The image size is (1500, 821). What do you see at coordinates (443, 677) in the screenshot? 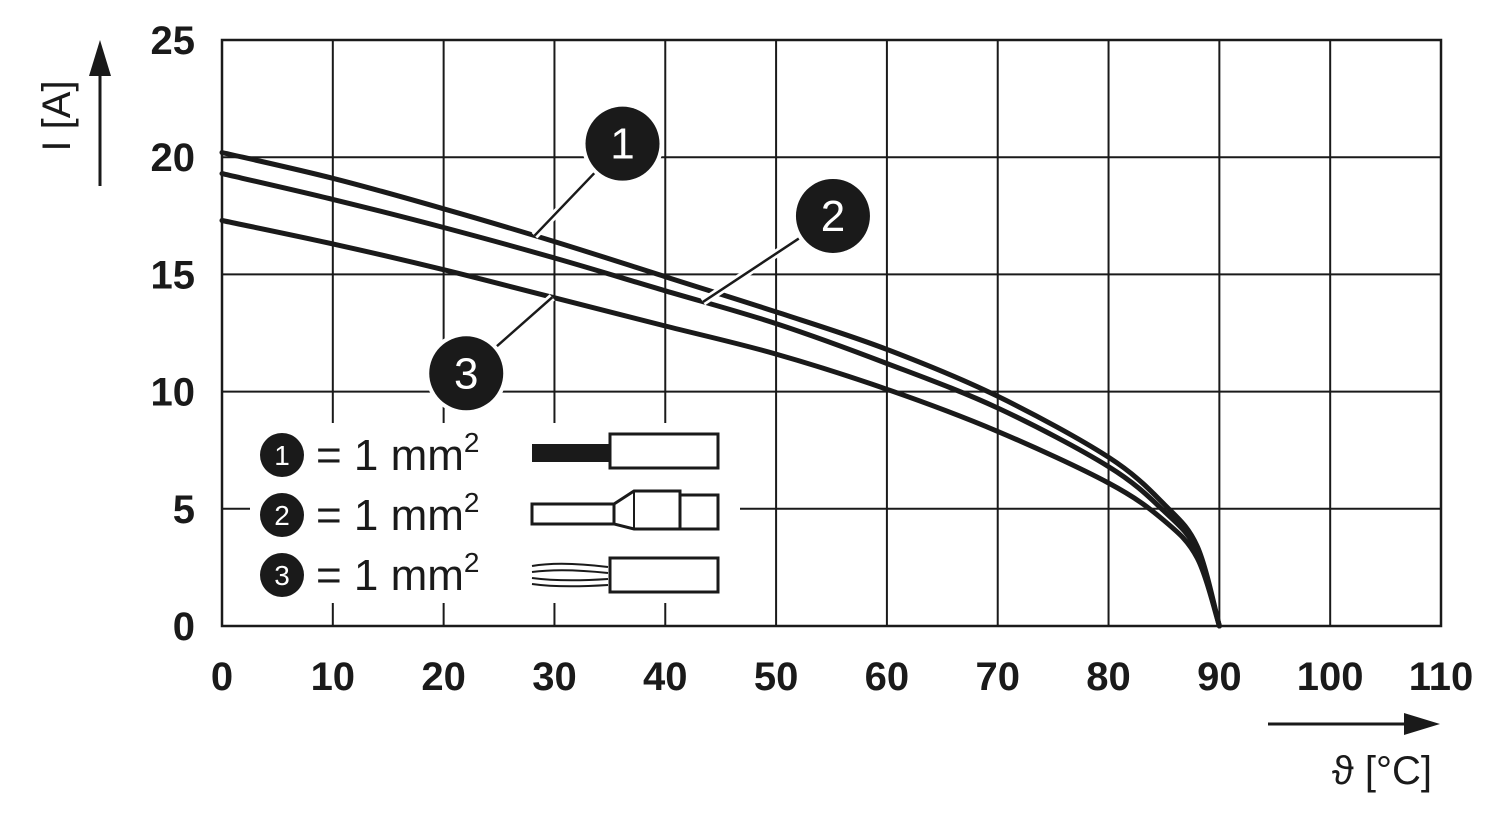
I see `x-tick-label: 20` at bounding box center [443, 677].